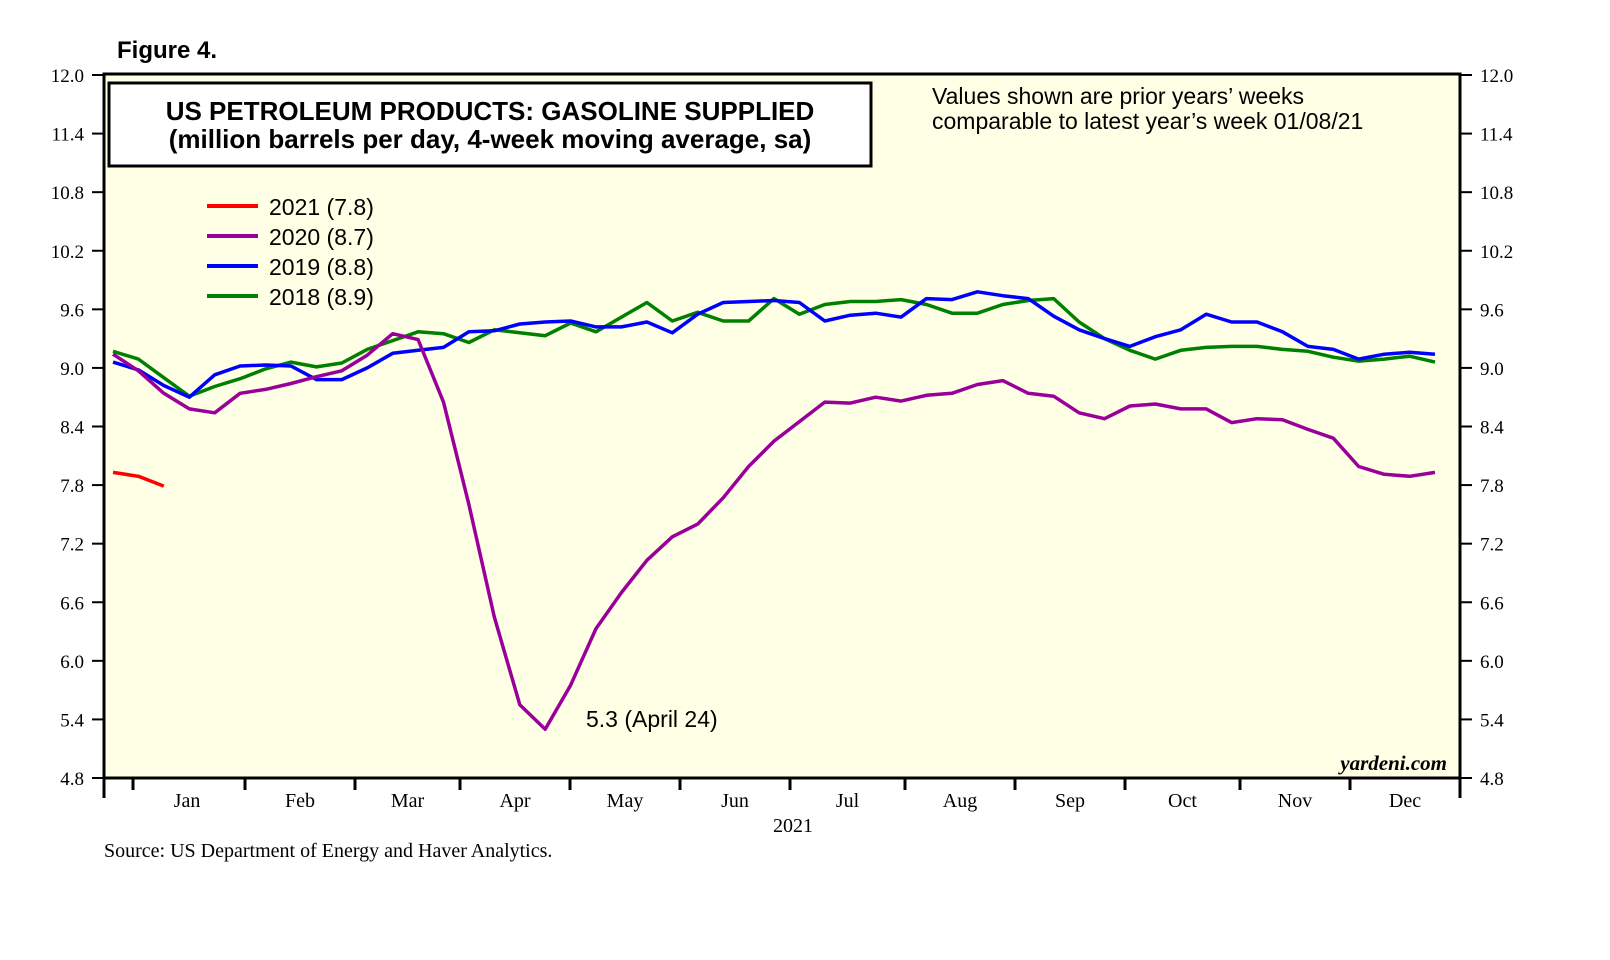 The width and height of the screenshot is (1610, 960). I want to click on y-tick-label-left: 6.6, so click(72, 603).